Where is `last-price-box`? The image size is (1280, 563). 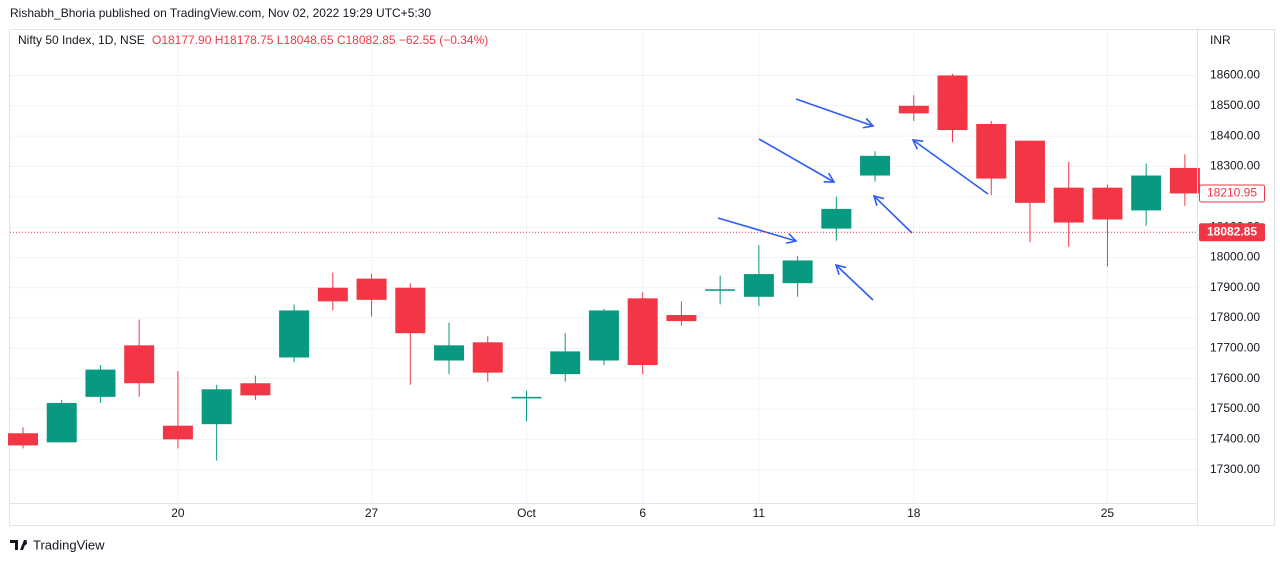 last-price-box is located at coordinates (1232, 232).